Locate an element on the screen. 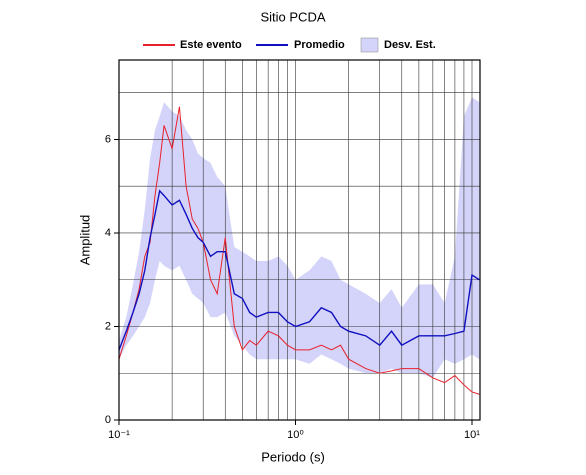 The width and height of the screenshot is (586, 475). y-tick-label: 6 is located at coordinates (108, 139).